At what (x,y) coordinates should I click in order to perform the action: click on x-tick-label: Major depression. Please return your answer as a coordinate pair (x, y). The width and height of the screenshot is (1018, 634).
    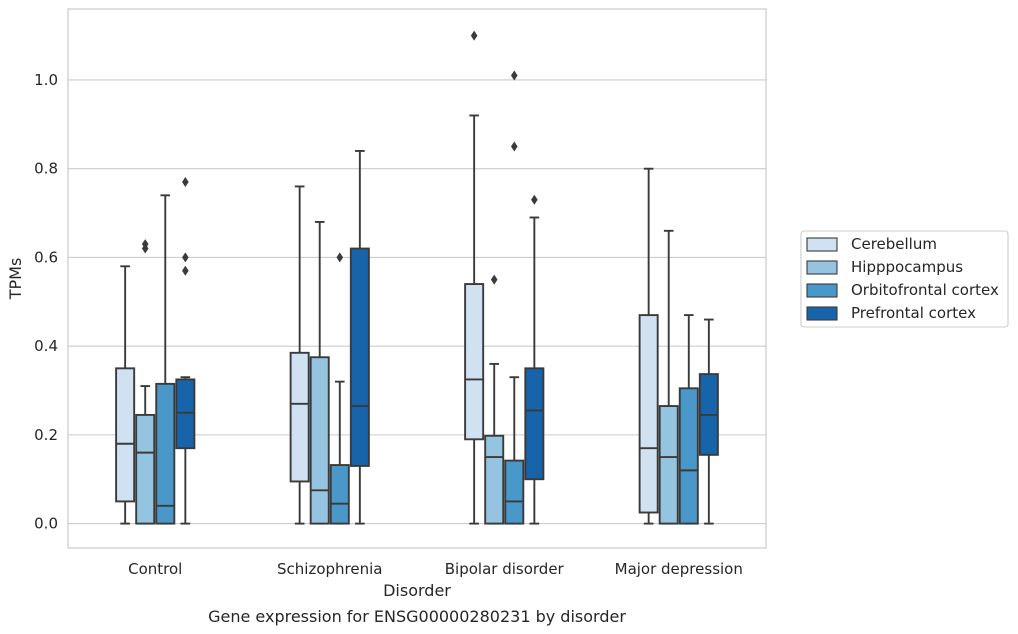
    Looking at the image, I should click on (679, 569).